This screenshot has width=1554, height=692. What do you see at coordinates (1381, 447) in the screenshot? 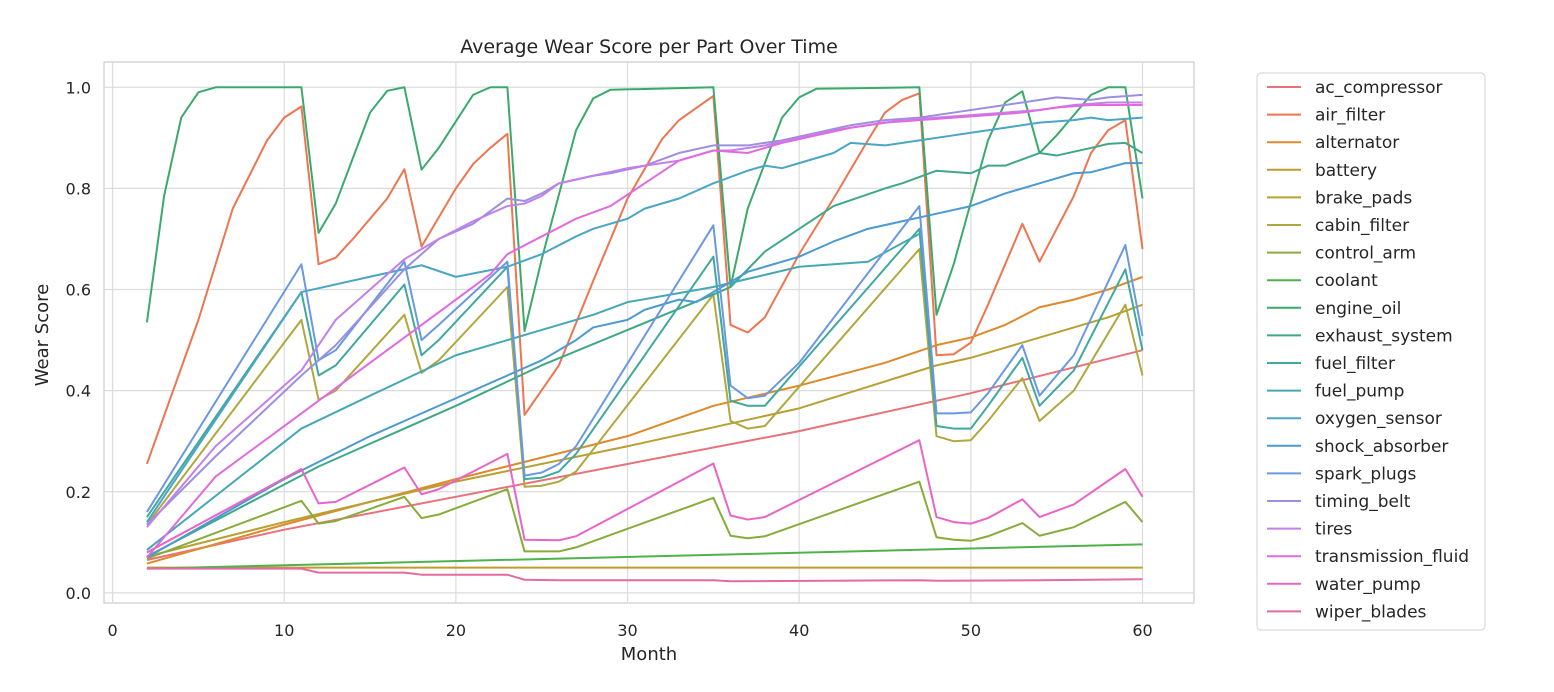
I see `legend-label: shock_absorber` at bounding box center [1381, 447].